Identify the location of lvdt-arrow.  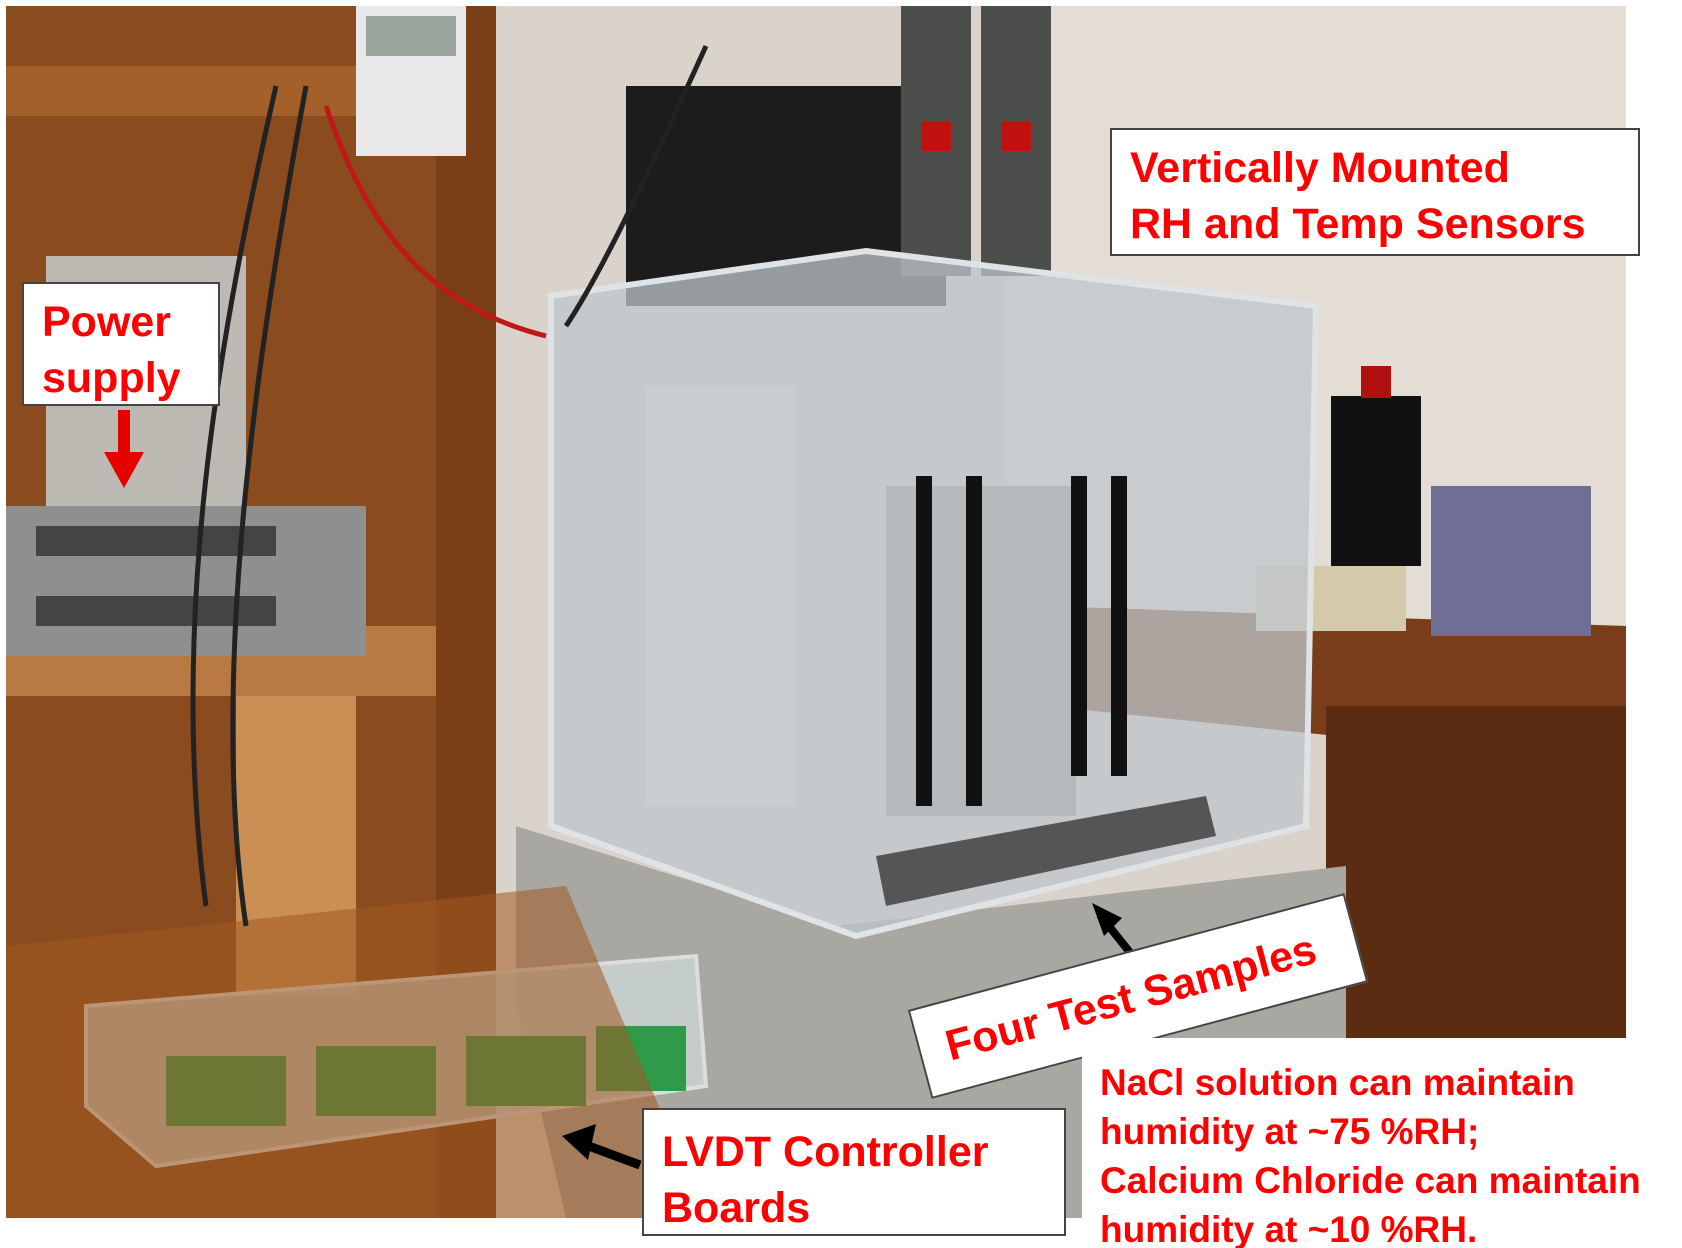
(602, 1147).